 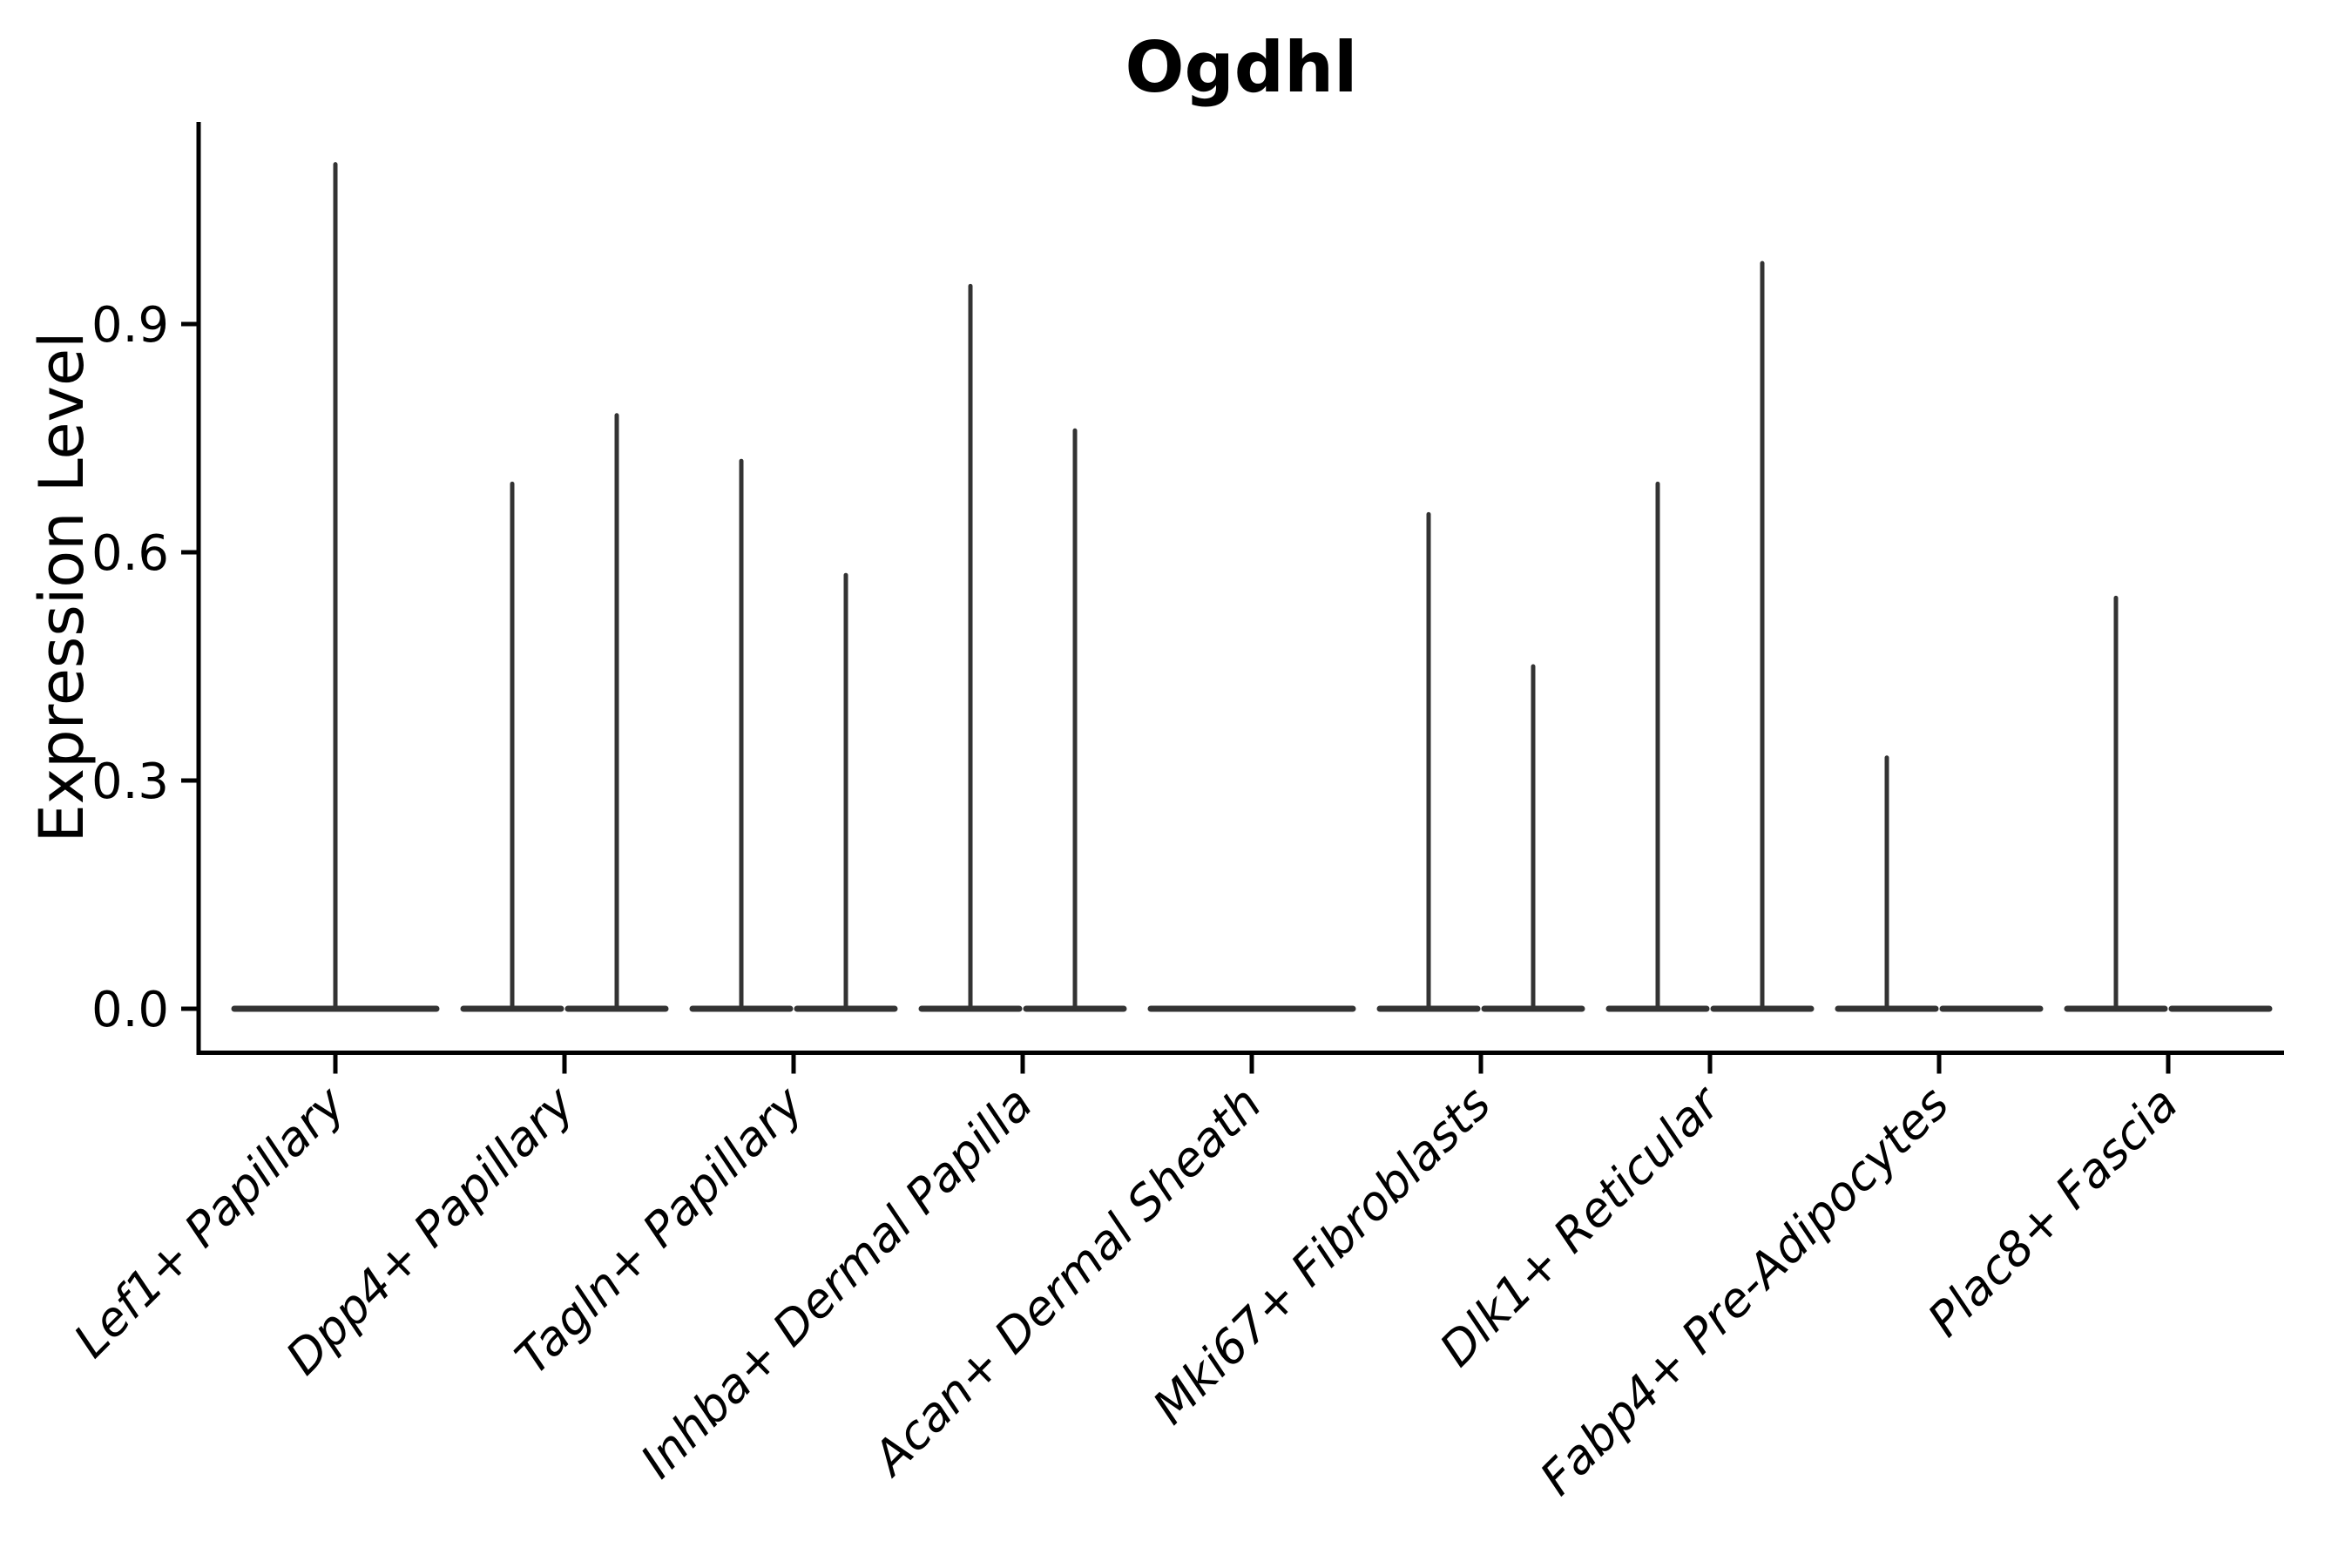 What do you see at coordinates (1241, 67) in the screenshot?
I see `chart-title: Ogdhl` at bounding box center [1241, 67].